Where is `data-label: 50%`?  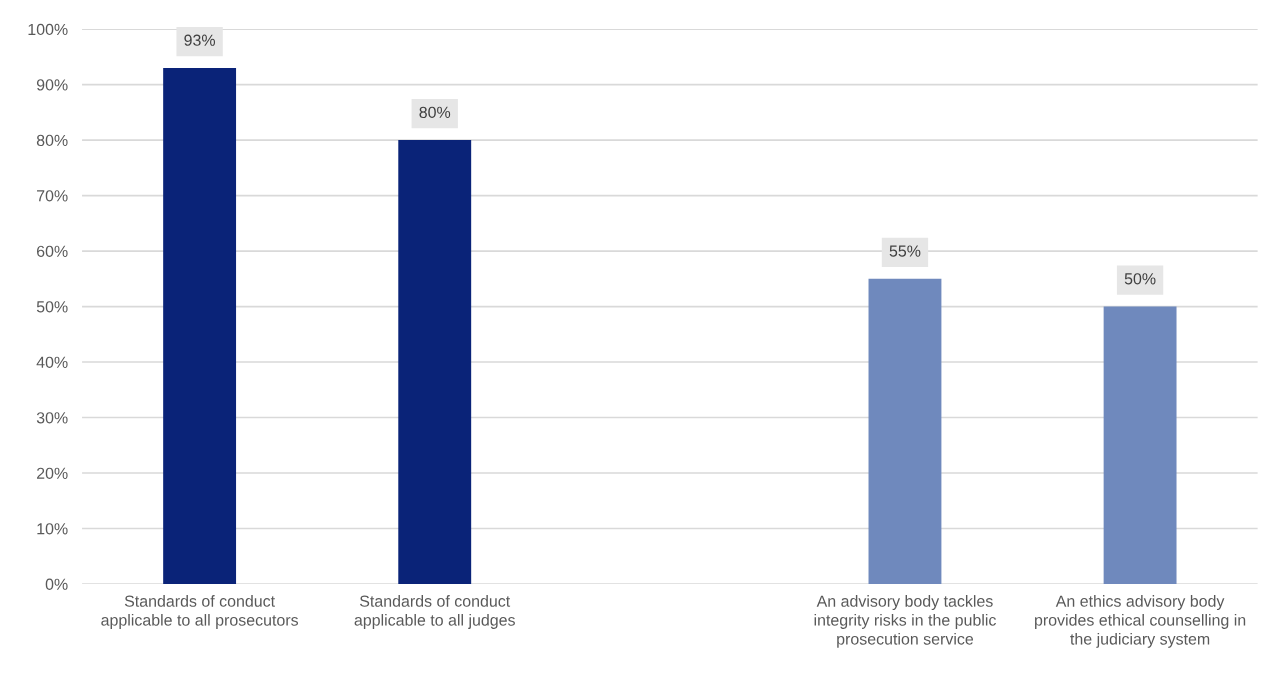
data-label: 50% is located at coordinates (1140, 279).